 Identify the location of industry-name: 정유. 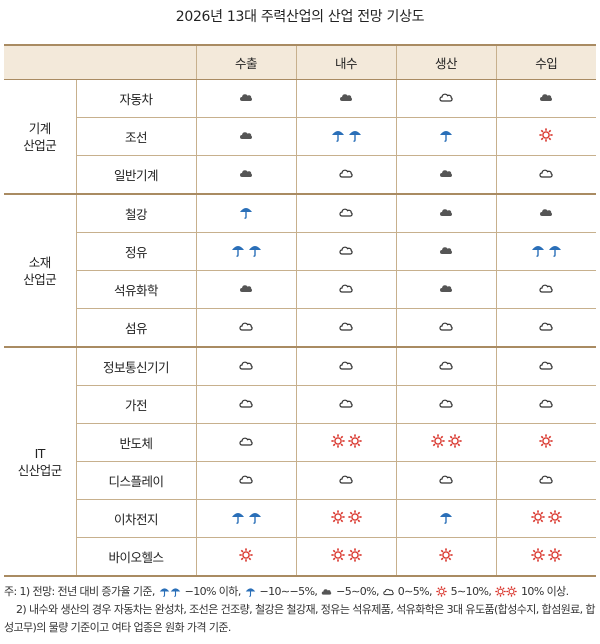
(136, 251).